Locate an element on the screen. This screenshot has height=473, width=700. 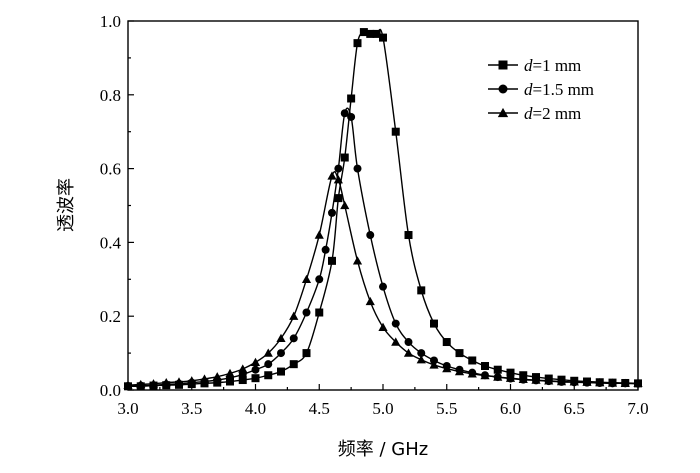
legend-label-value: =1.5 mm is located at coordinates (564, 89).